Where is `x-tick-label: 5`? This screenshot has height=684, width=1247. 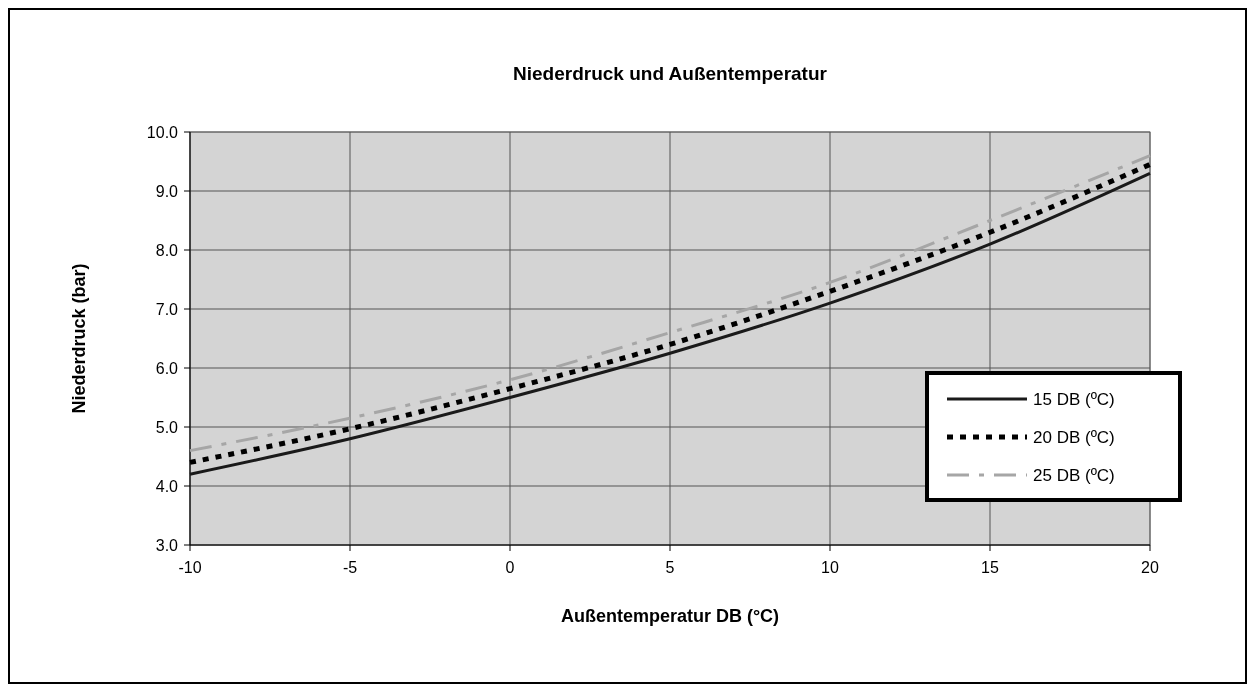 x-tick-label: 5 is located at coordinates (670, 567).